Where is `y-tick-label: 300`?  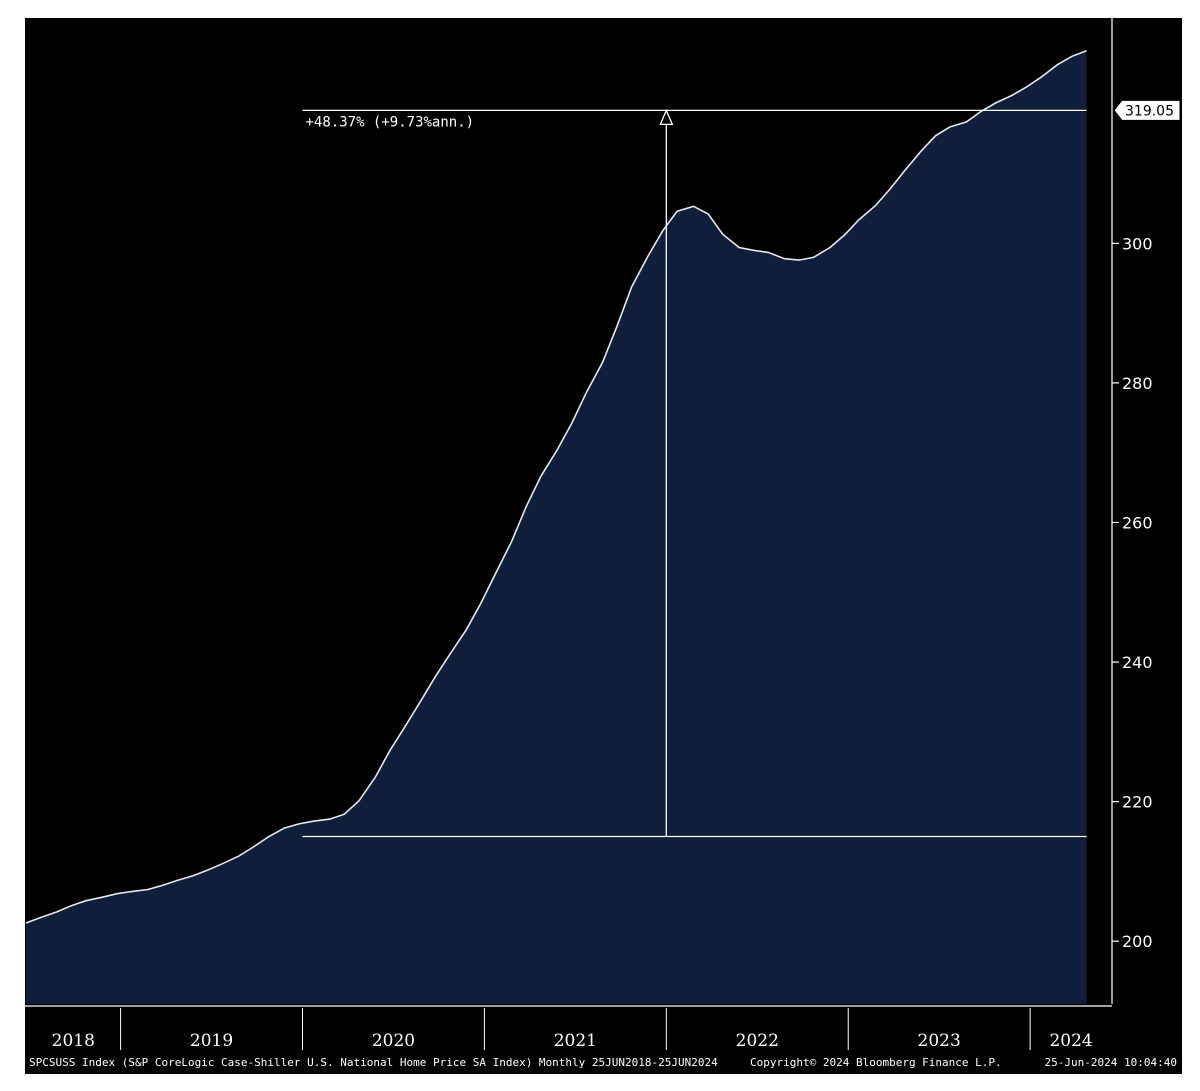
y-tick-label: 300 is located at coordinates (1137, 243).